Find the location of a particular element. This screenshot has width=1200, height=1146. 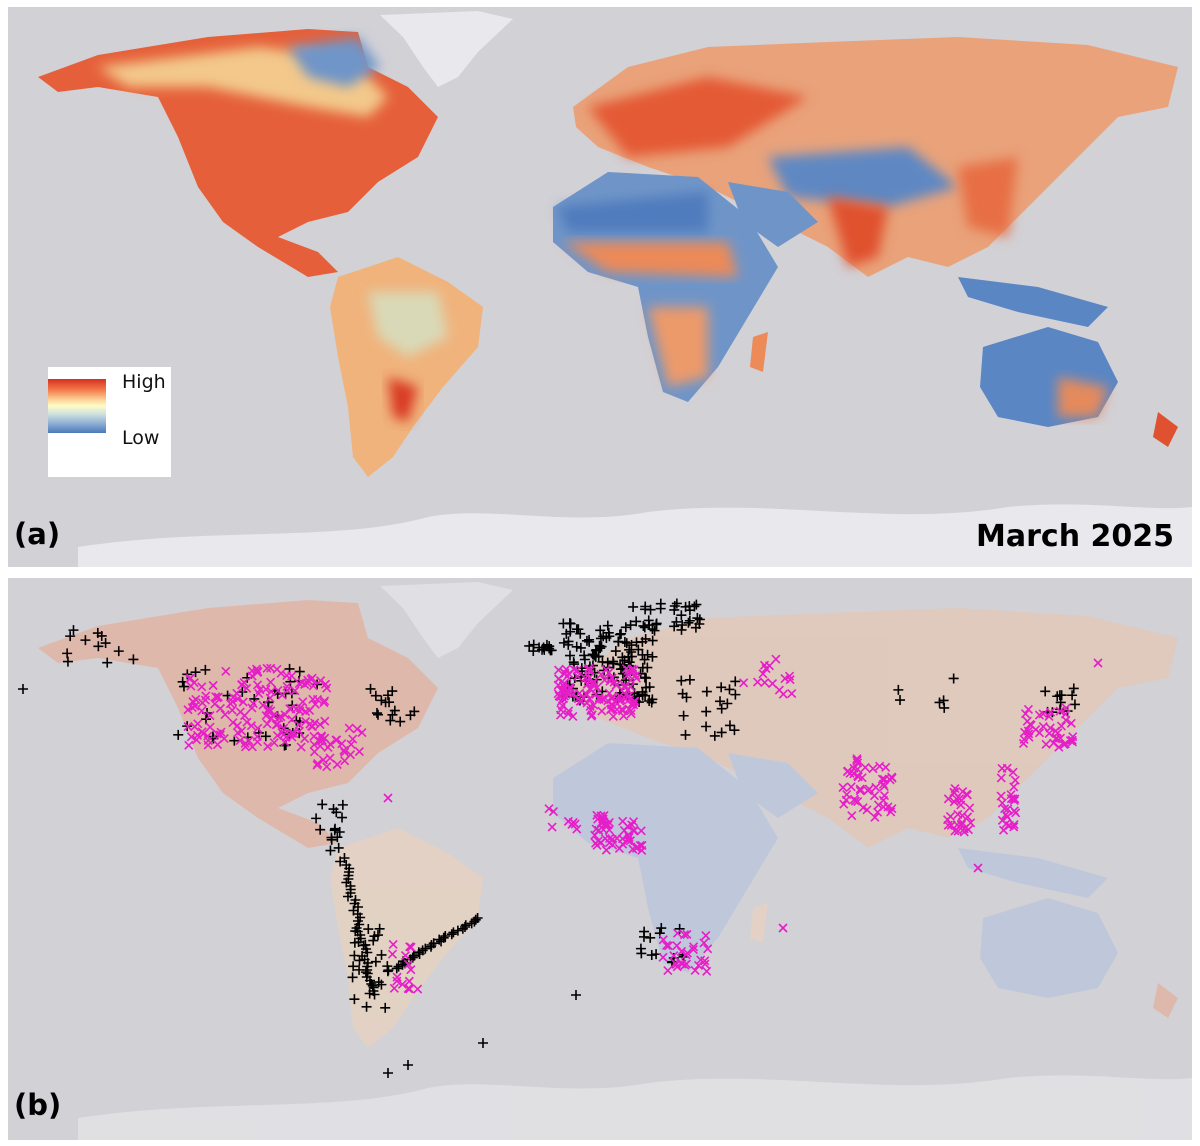

africa is located at coordinates (665, 858).